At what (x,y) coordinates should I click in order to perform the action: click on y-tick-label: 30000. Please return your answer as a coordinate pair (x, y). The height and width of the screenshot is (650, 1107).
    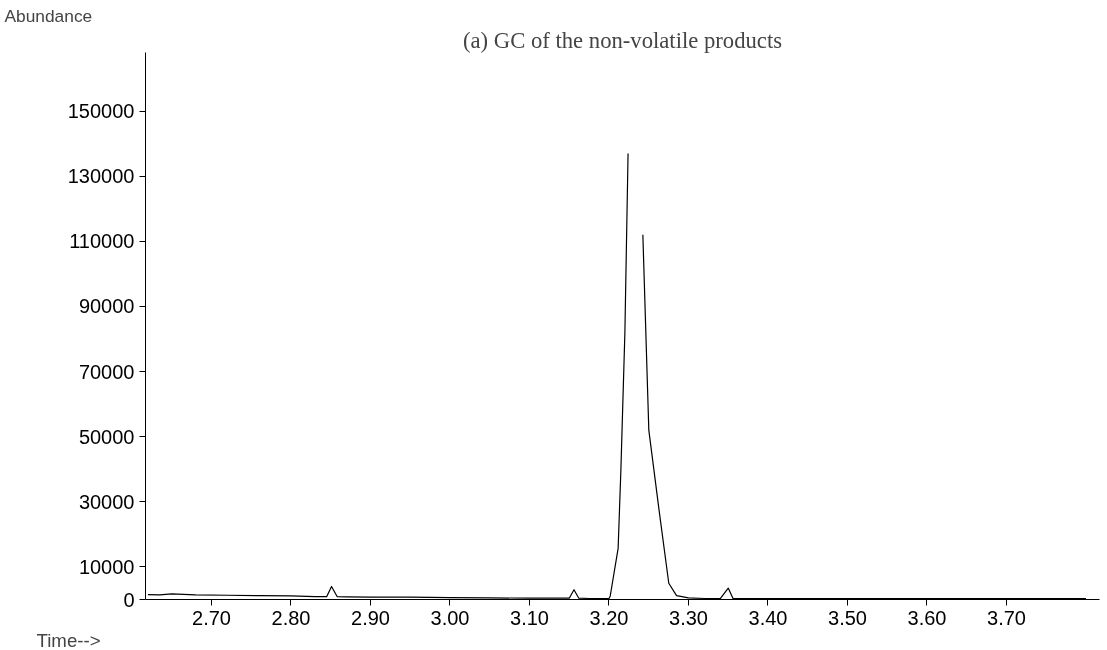
    Looking at the image, I should click on (106, 501).